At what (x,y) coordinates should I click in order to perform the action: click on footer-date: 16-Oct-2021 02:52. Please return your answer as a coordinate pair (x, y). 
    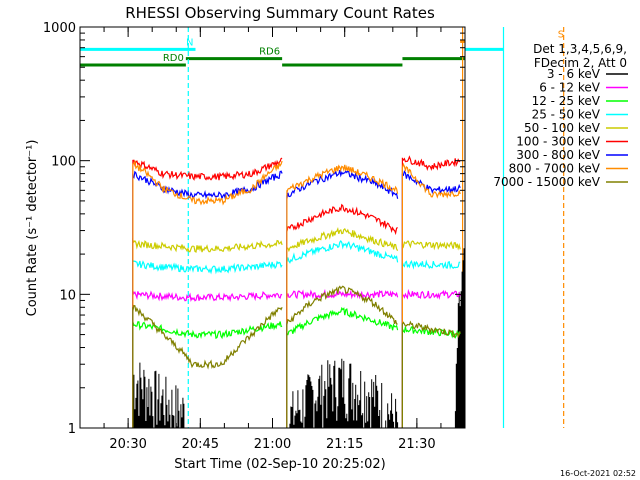
    Looking at the image, I should click on (598, 473).